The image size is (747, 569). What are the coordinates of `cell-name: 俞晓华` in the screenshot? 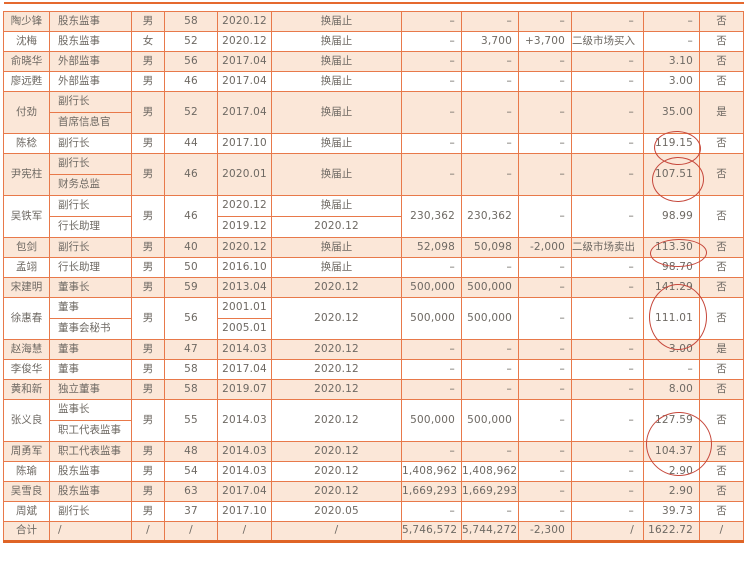 It's located at (26, 61).